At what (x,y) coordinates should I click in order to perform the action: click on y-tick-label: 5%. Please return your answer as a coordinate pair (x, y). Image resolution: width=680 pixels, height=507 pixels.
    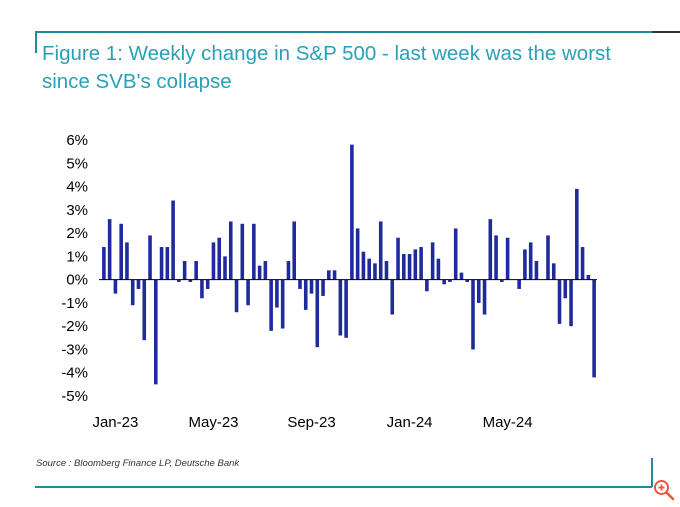
    Looking at the image, I should click on (77, 163).